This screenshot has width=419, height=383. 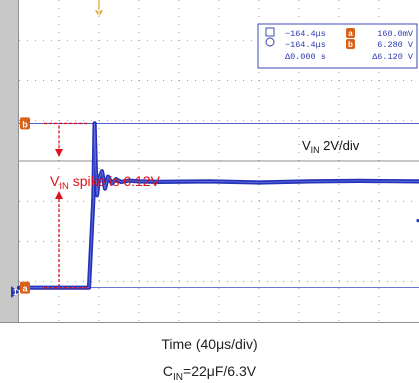 I want to click on scope-left-edge, so click(x=18, y=161).